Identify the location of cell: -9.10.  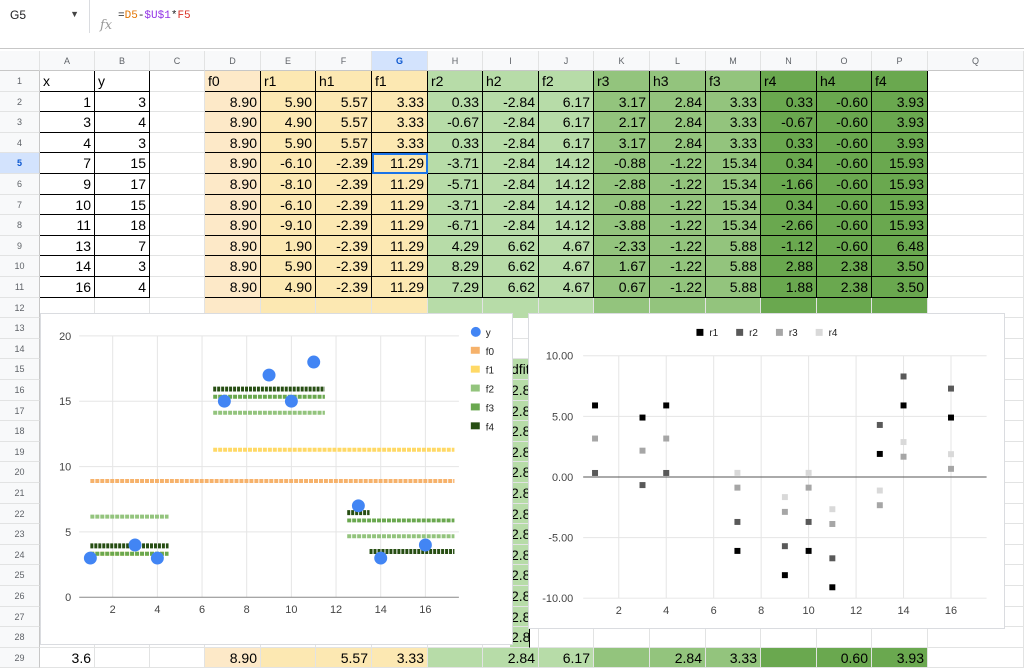
(288, 225).